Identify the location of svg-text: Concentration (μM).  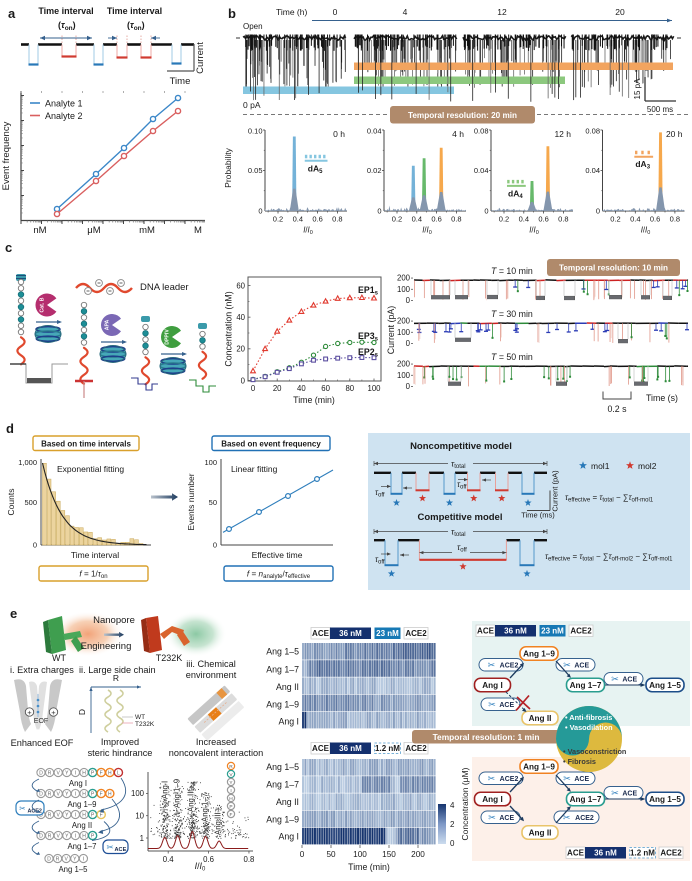
(465, 803).